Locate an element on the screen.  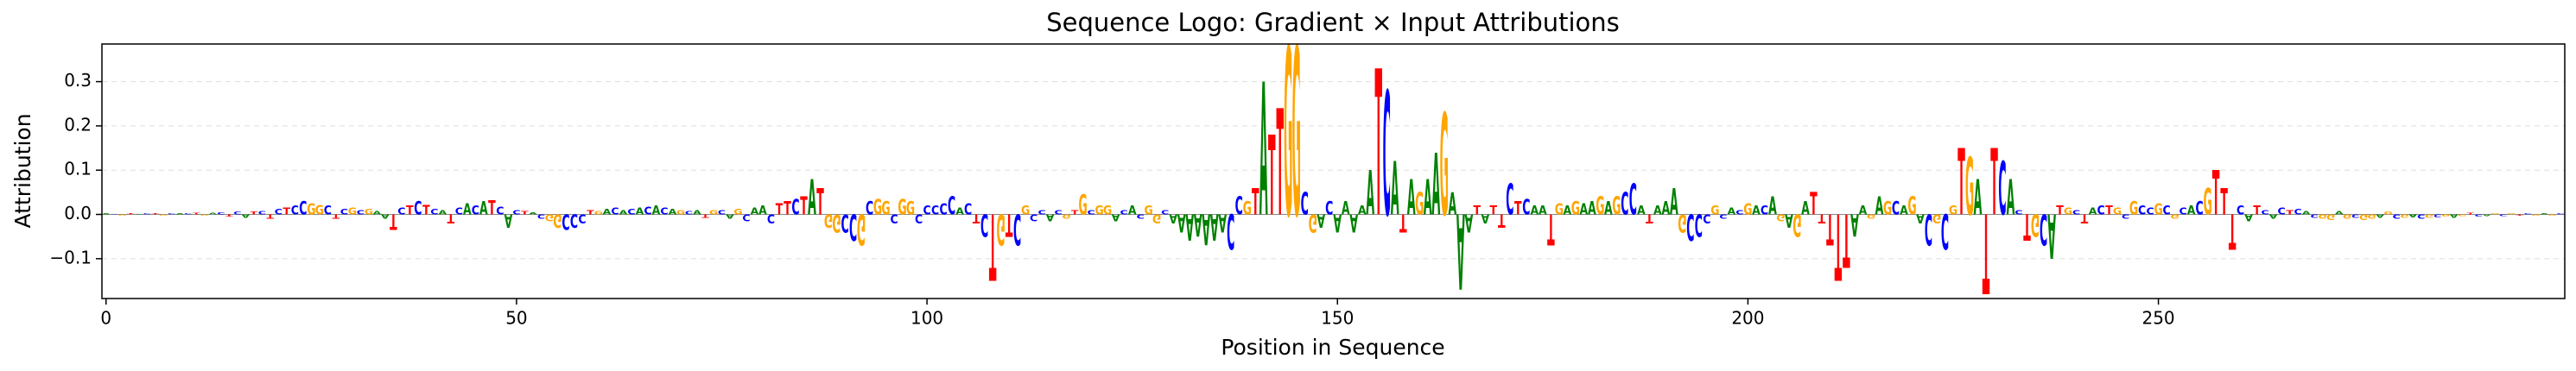
y-tick-label: 0.1 is located at coordinates (78, 169).